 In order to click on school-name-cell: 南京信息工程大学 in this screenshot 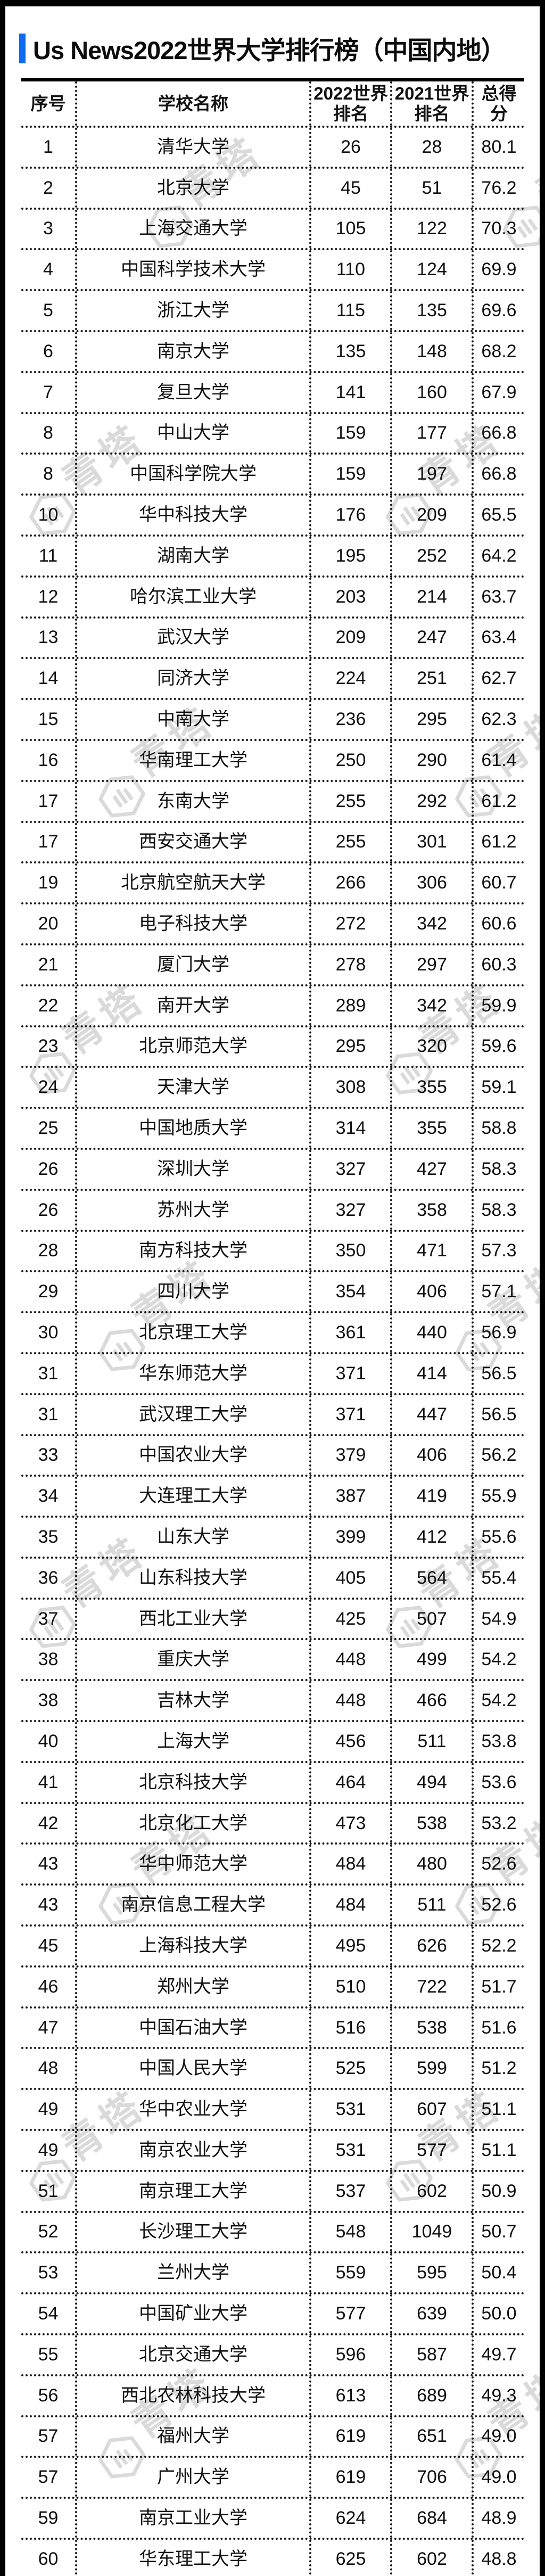, I will do `click(194, 1906)`.